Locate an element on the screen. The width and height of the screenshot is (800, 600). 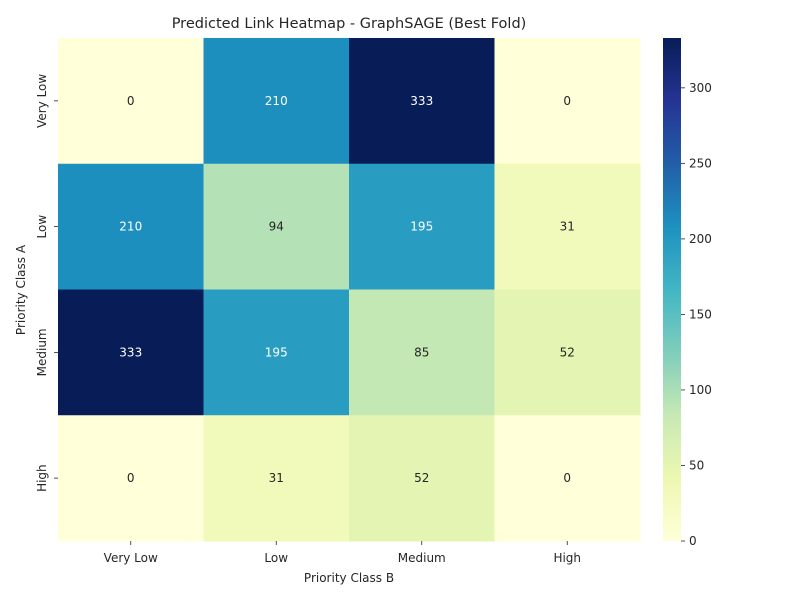
y-tick-label: Very Low is located at coordinates (42, 101).